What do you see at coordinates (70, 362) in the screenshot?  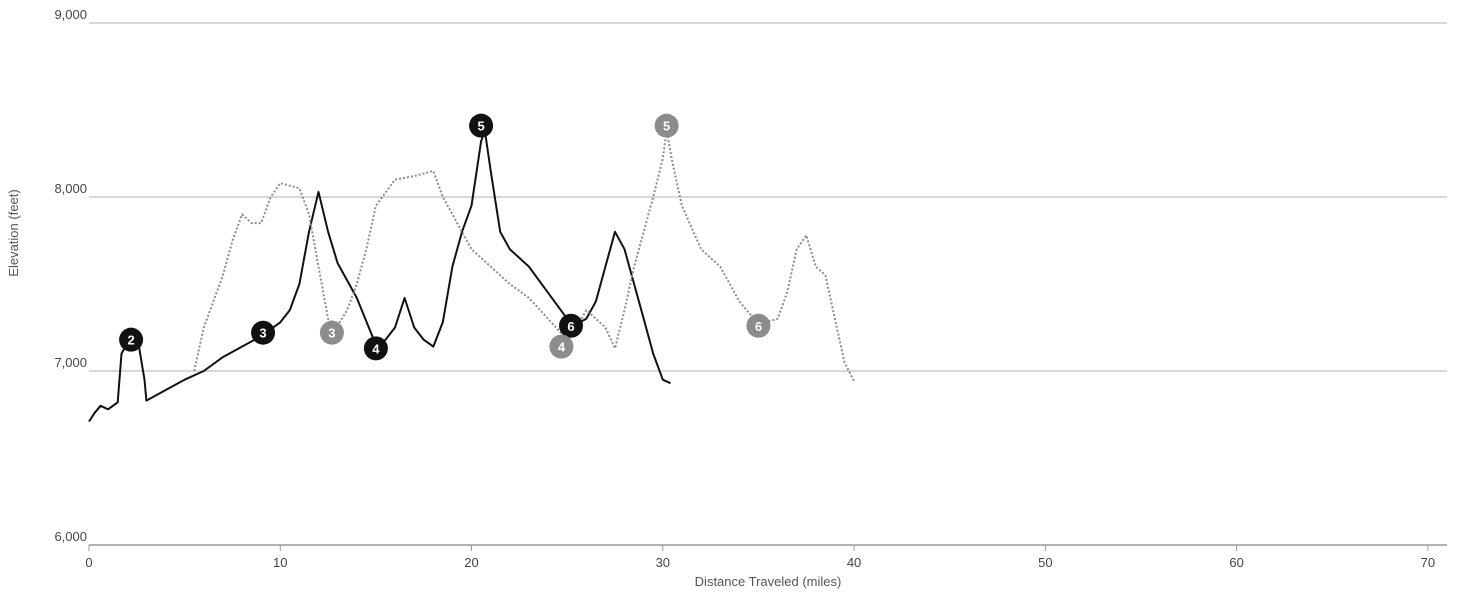 I see `y-tick-label: 7,000` at bounding box center [70, 362].